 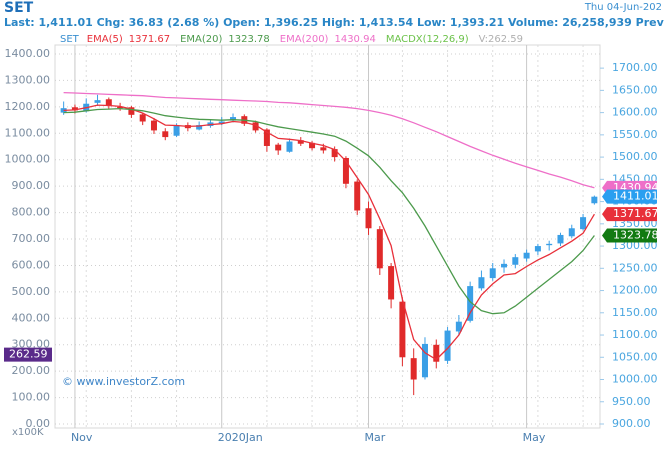 What do you see at coordinates (635, 356) in the screenshot?
I see `y-tick-label: 1050.00` at bounding box center [635, 356].